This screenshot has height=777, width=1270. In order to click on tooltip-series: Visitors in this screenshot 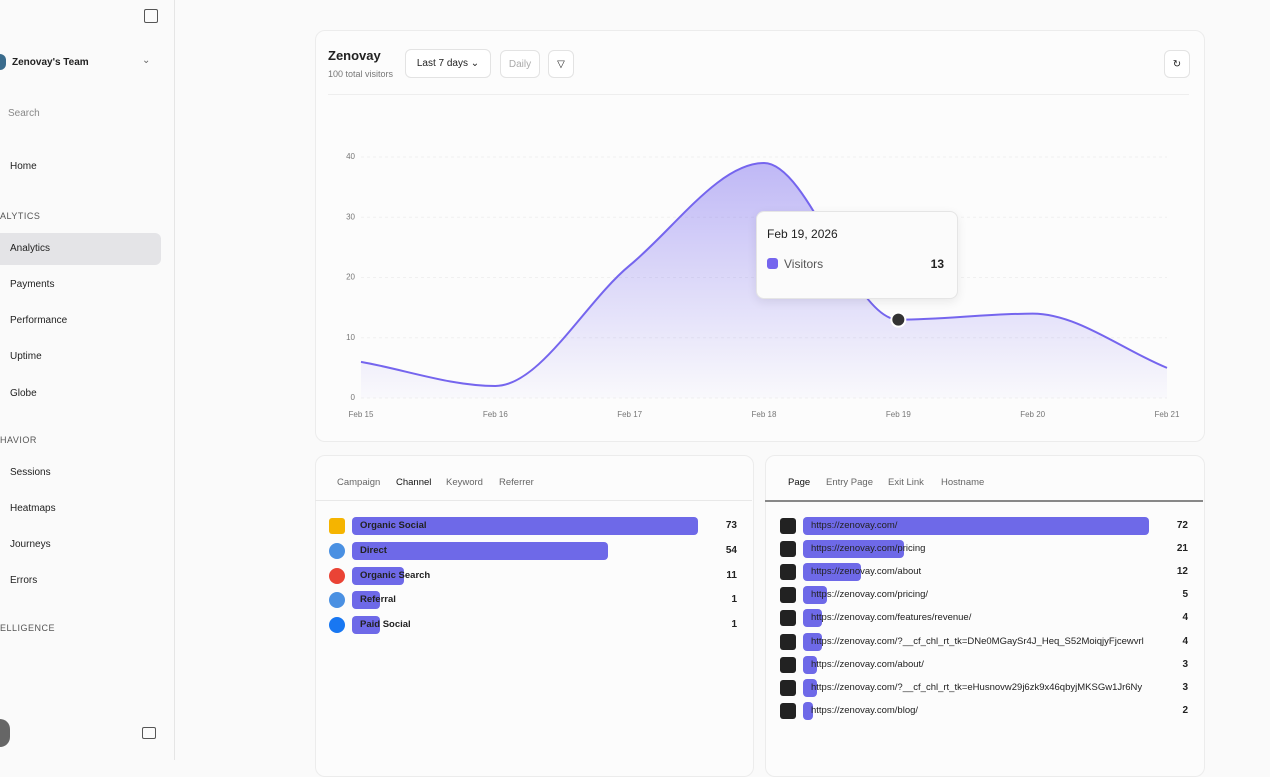, I will do `click(804, 264)`.